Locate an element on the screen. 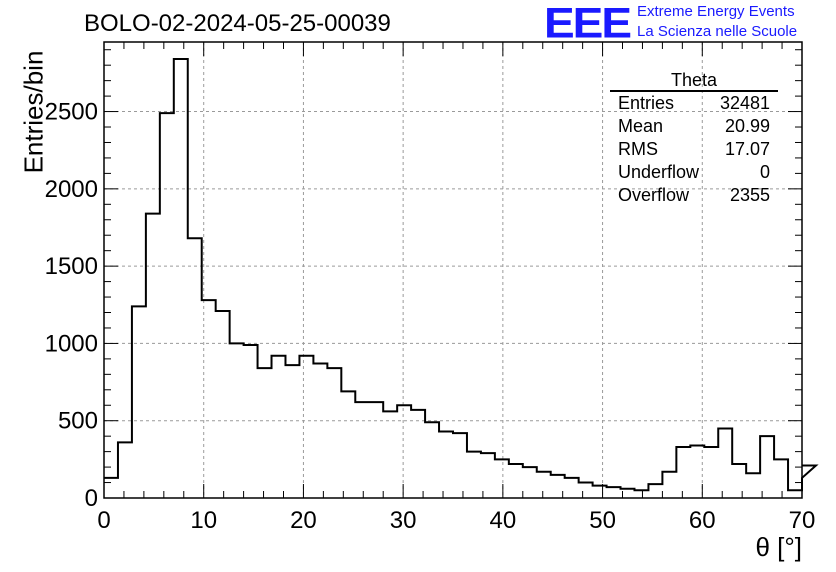 This screenshot has height=572, width=836. stats-row-entries: Entries 32481 is located at coordinates (694, 103).